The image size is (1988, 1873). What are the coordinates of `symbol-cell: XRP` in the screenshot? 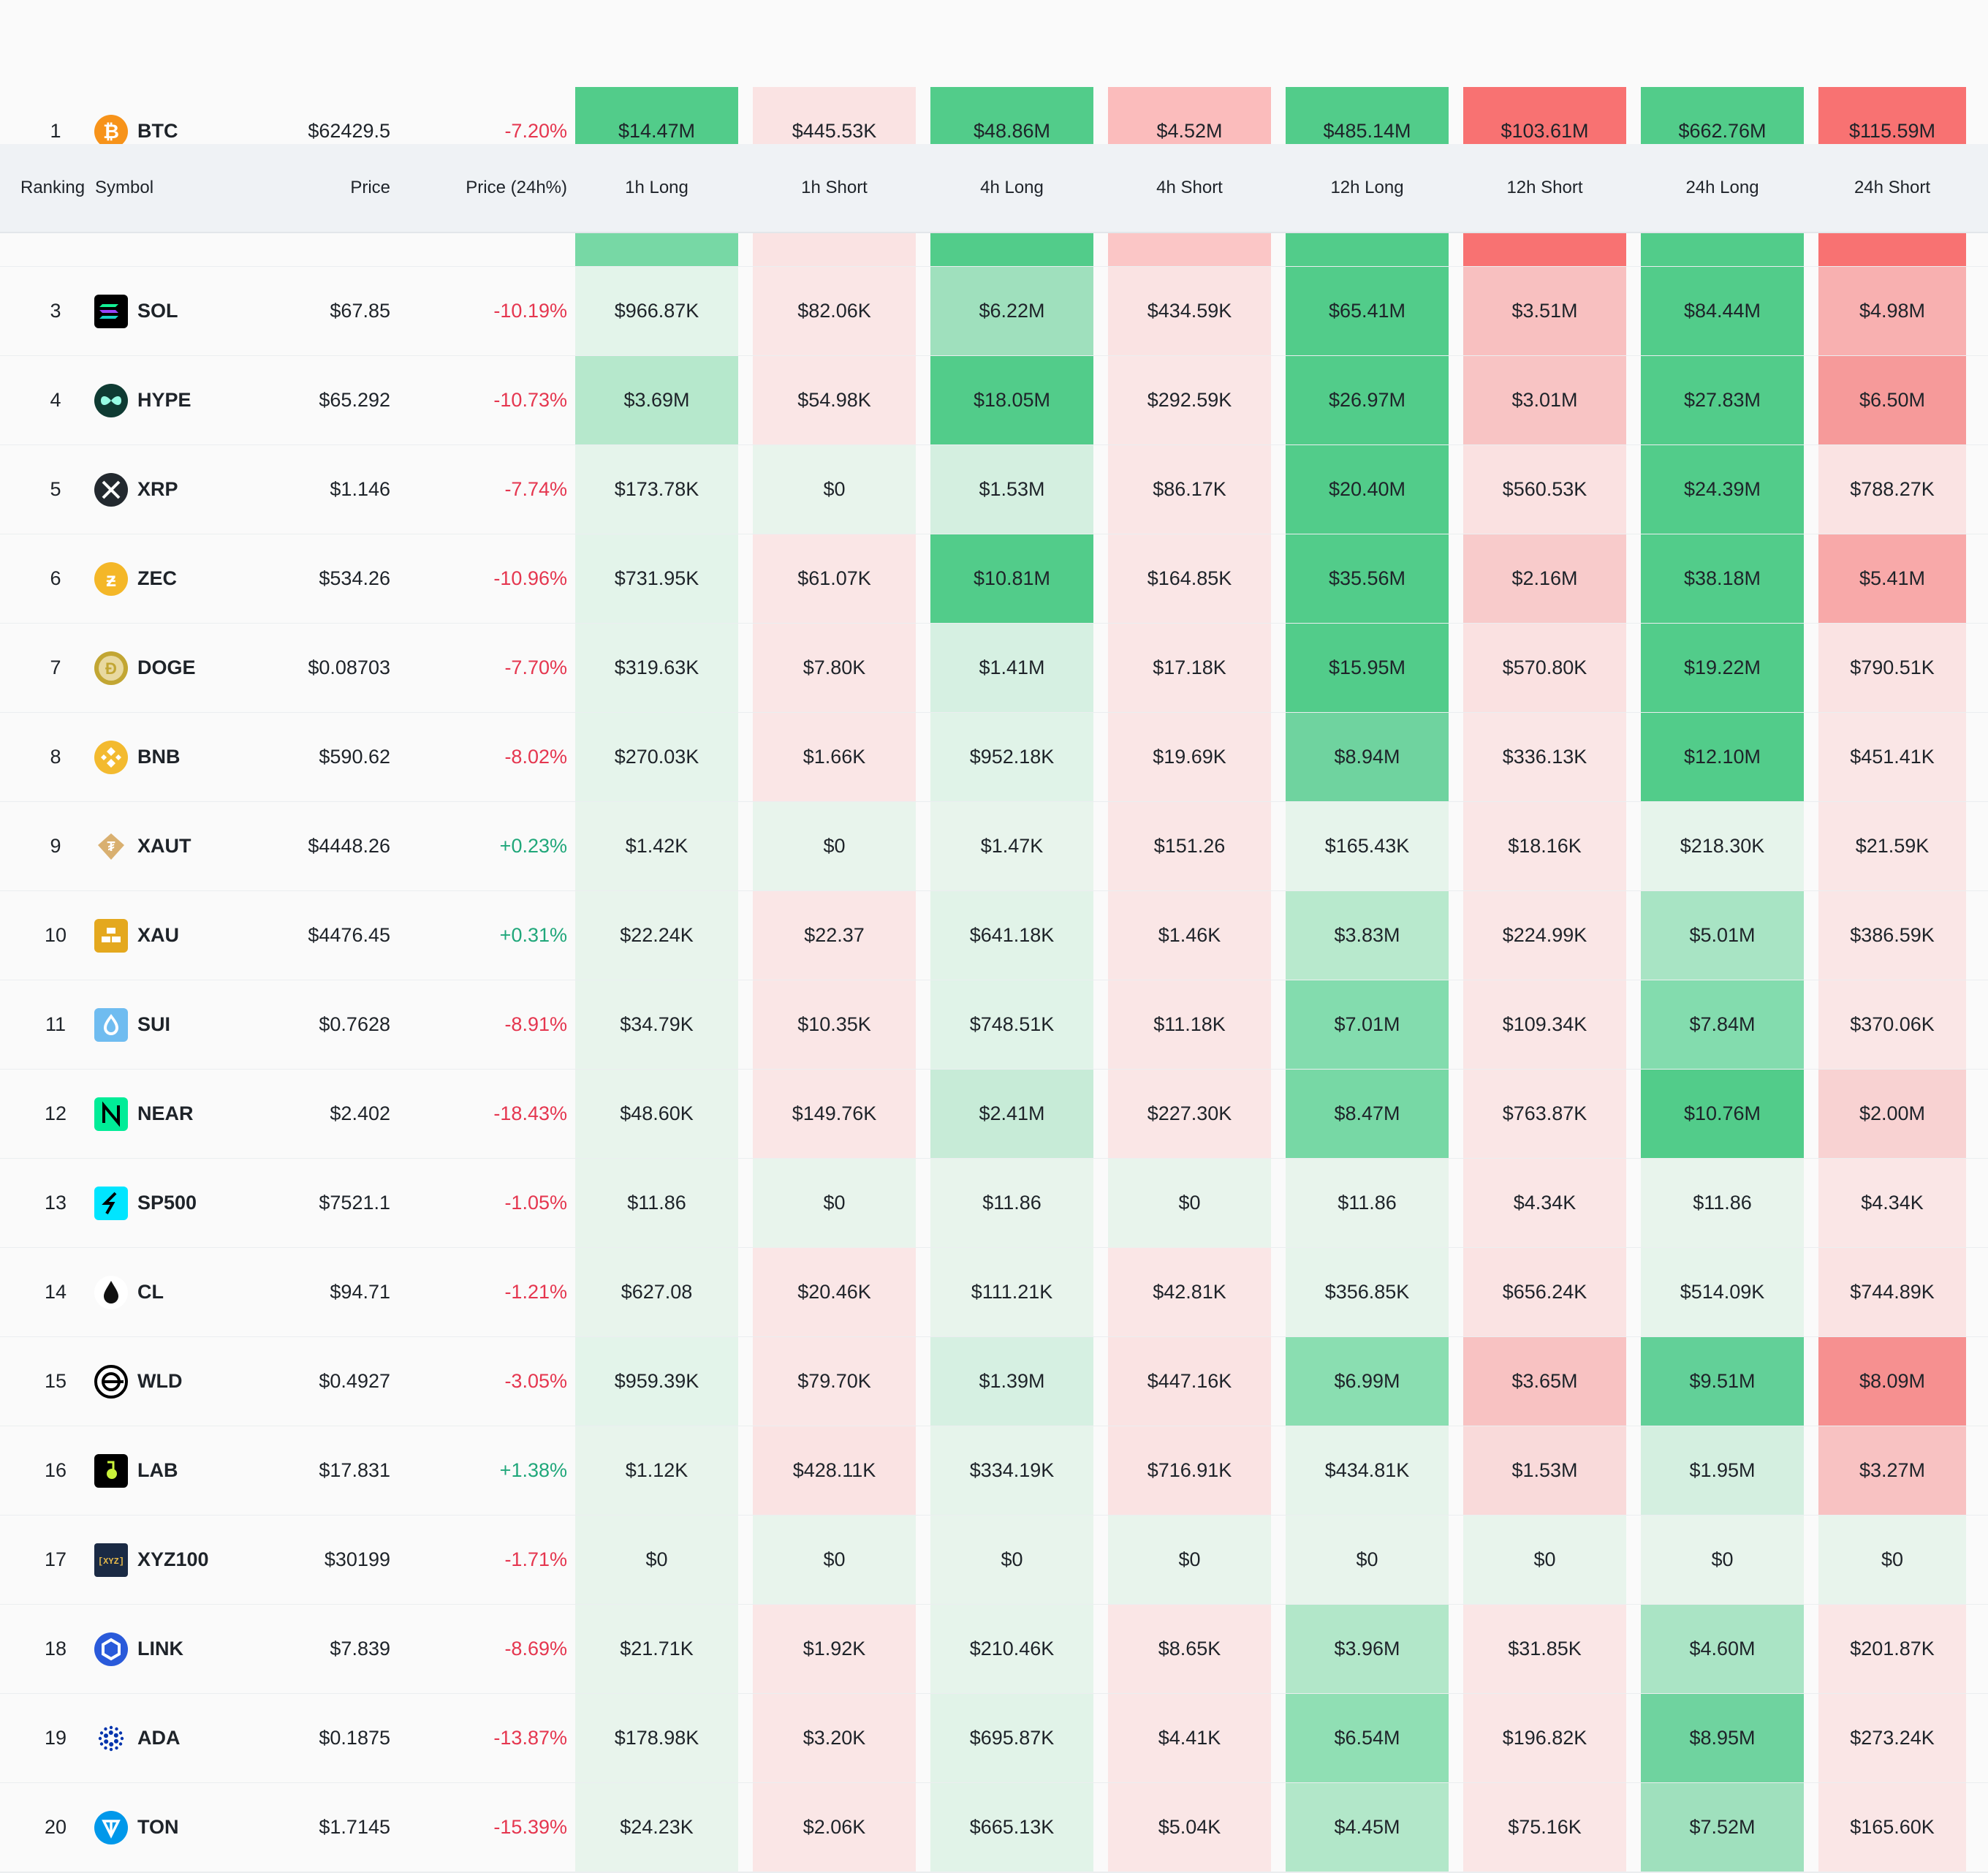 It's located at (181, 490).